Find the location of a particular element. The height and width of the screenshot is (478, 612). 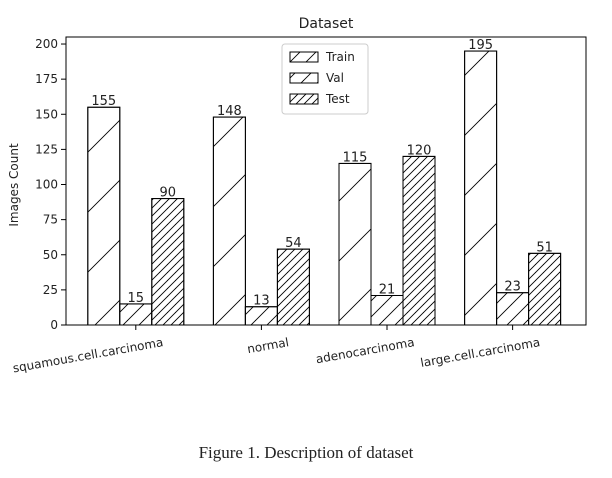

data-label: 90 is located at coordinates (168, 193).